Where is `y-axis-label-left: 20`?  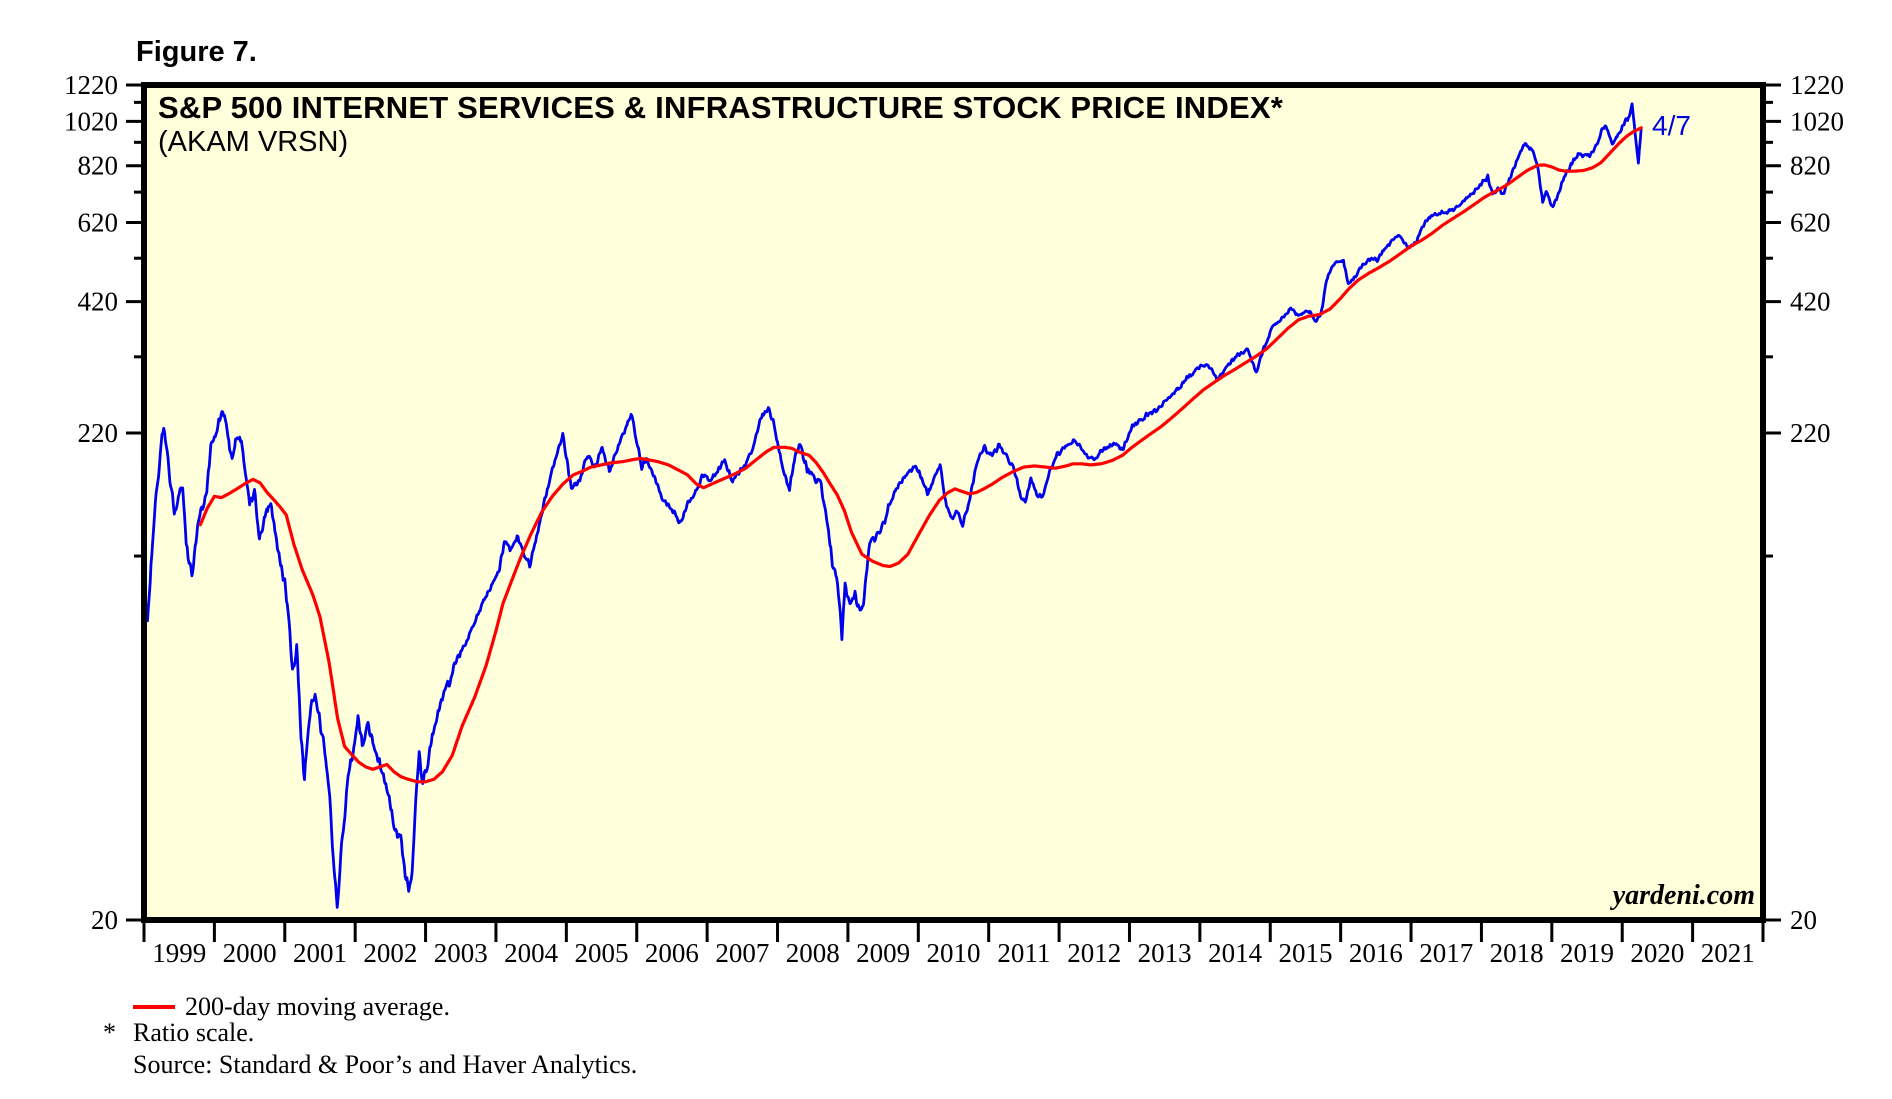 y-axis-label-left: 20 is located at coordinates (104, 920).